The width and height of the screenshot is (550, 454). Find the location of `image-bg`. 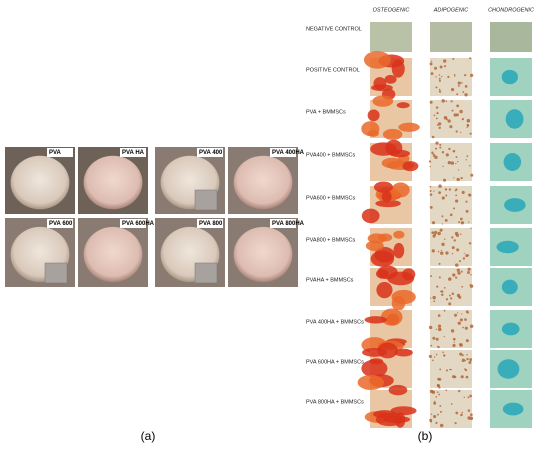

image-bg is located at coordinates (451, 162).